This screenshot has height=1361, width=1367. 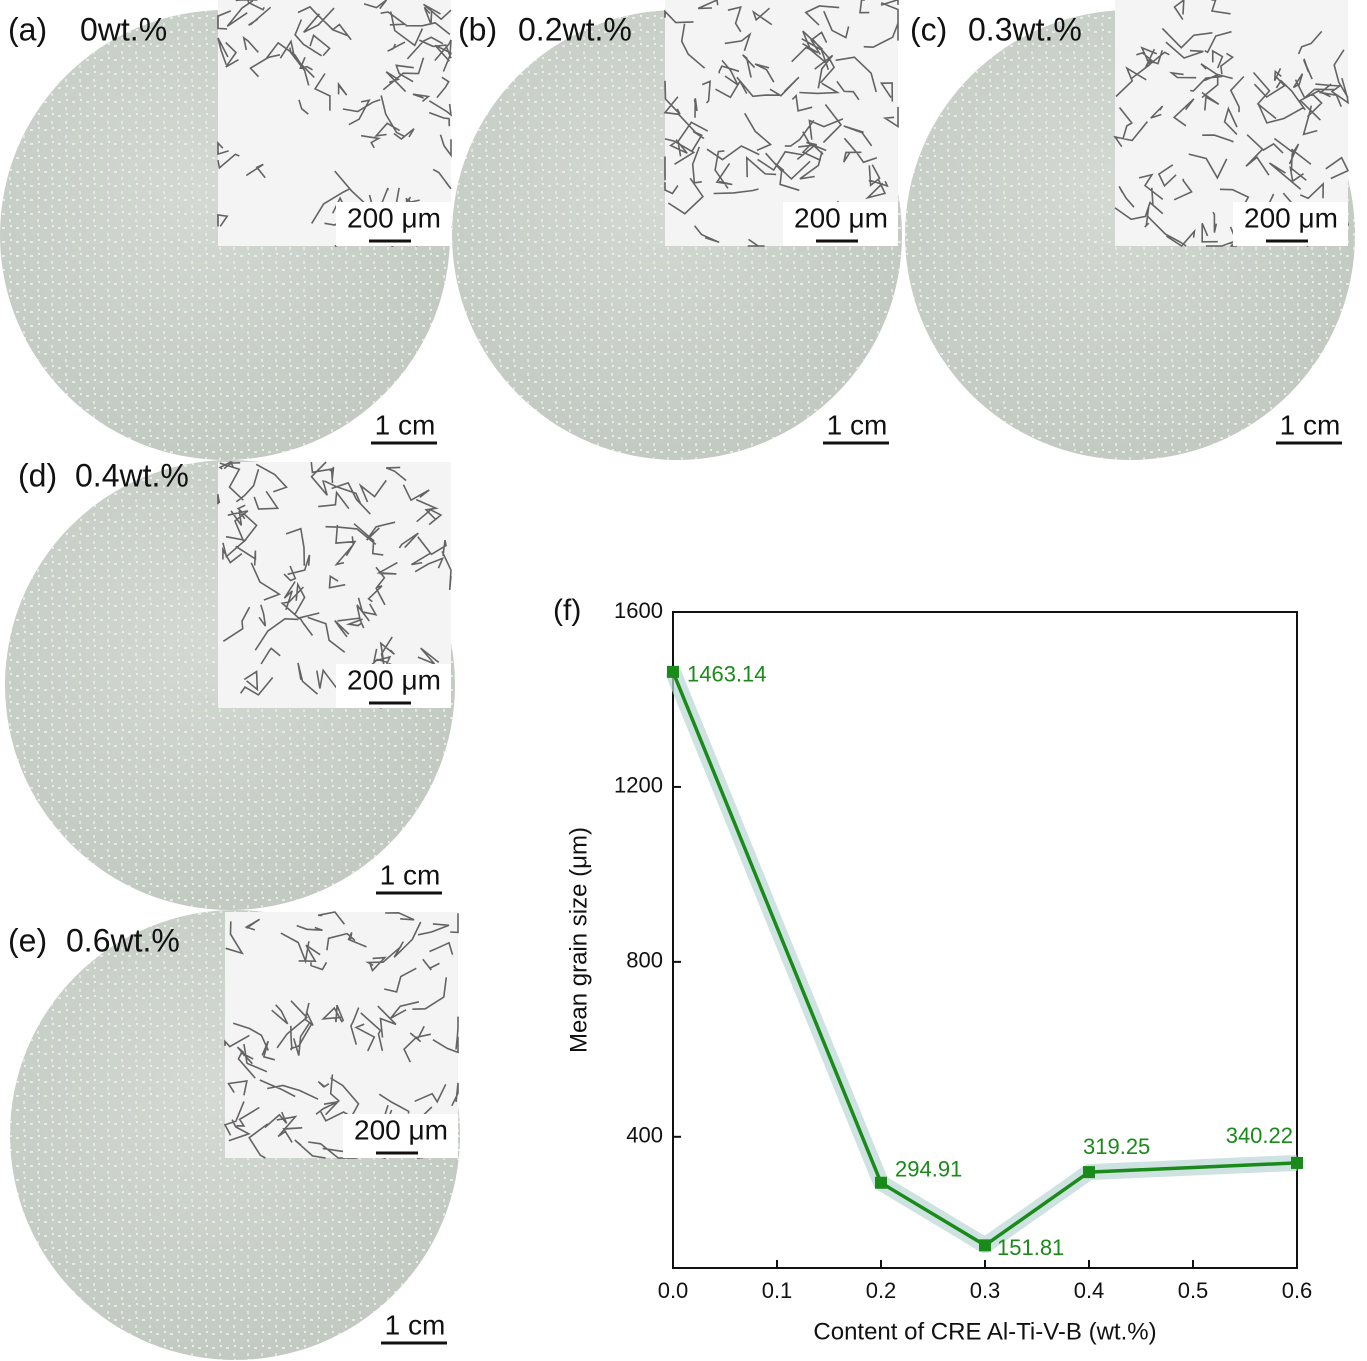 I want to click on panel-label: (e), so click(x=27, y=940).